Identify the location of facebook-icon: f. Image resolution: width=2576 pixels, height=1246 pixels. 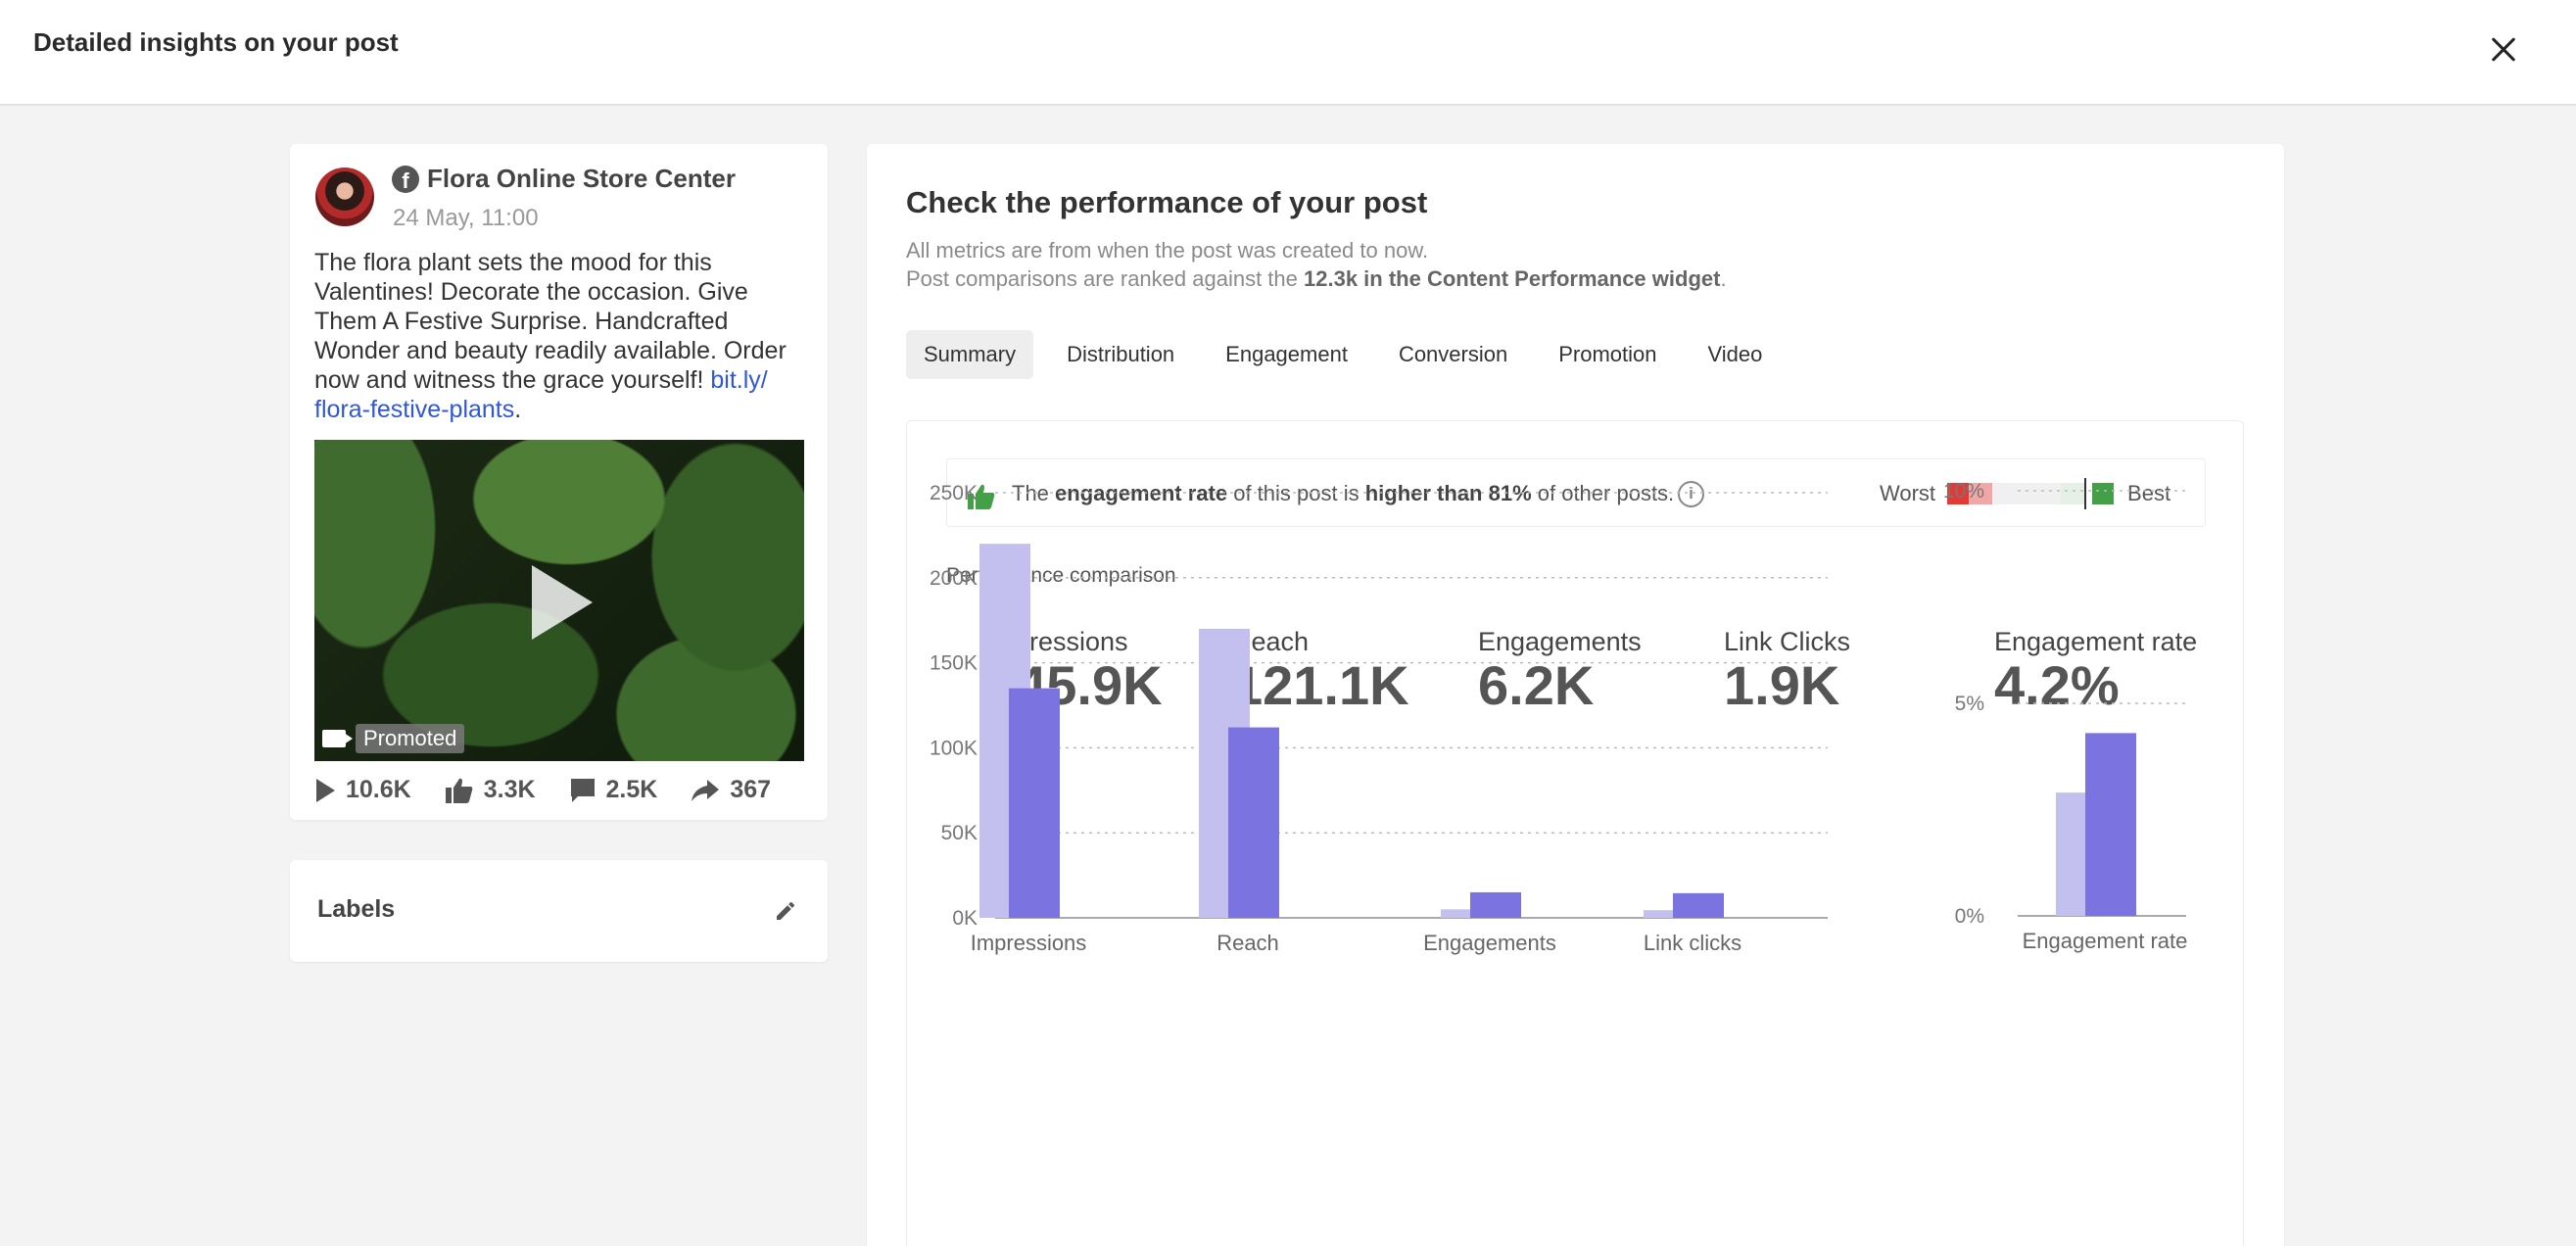
(406, 179).